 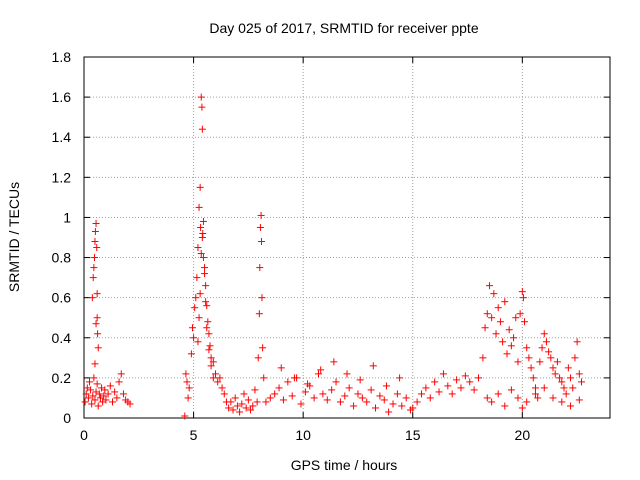 What do you see at coordinates (62, 258) in the screenshot?
I see `y-tick-label: 0.8` at bounding box center [62, 258].